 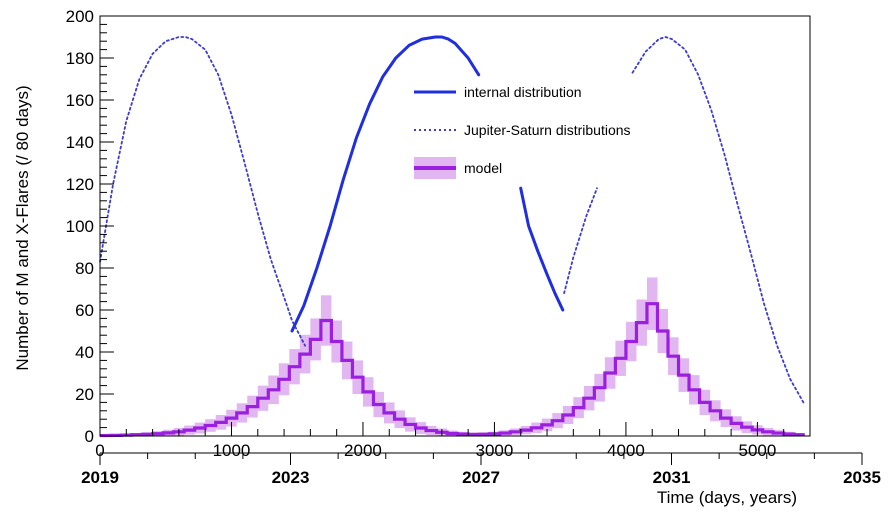 I want to click on year-tick-label: 2023, so click(x=291, y=477).